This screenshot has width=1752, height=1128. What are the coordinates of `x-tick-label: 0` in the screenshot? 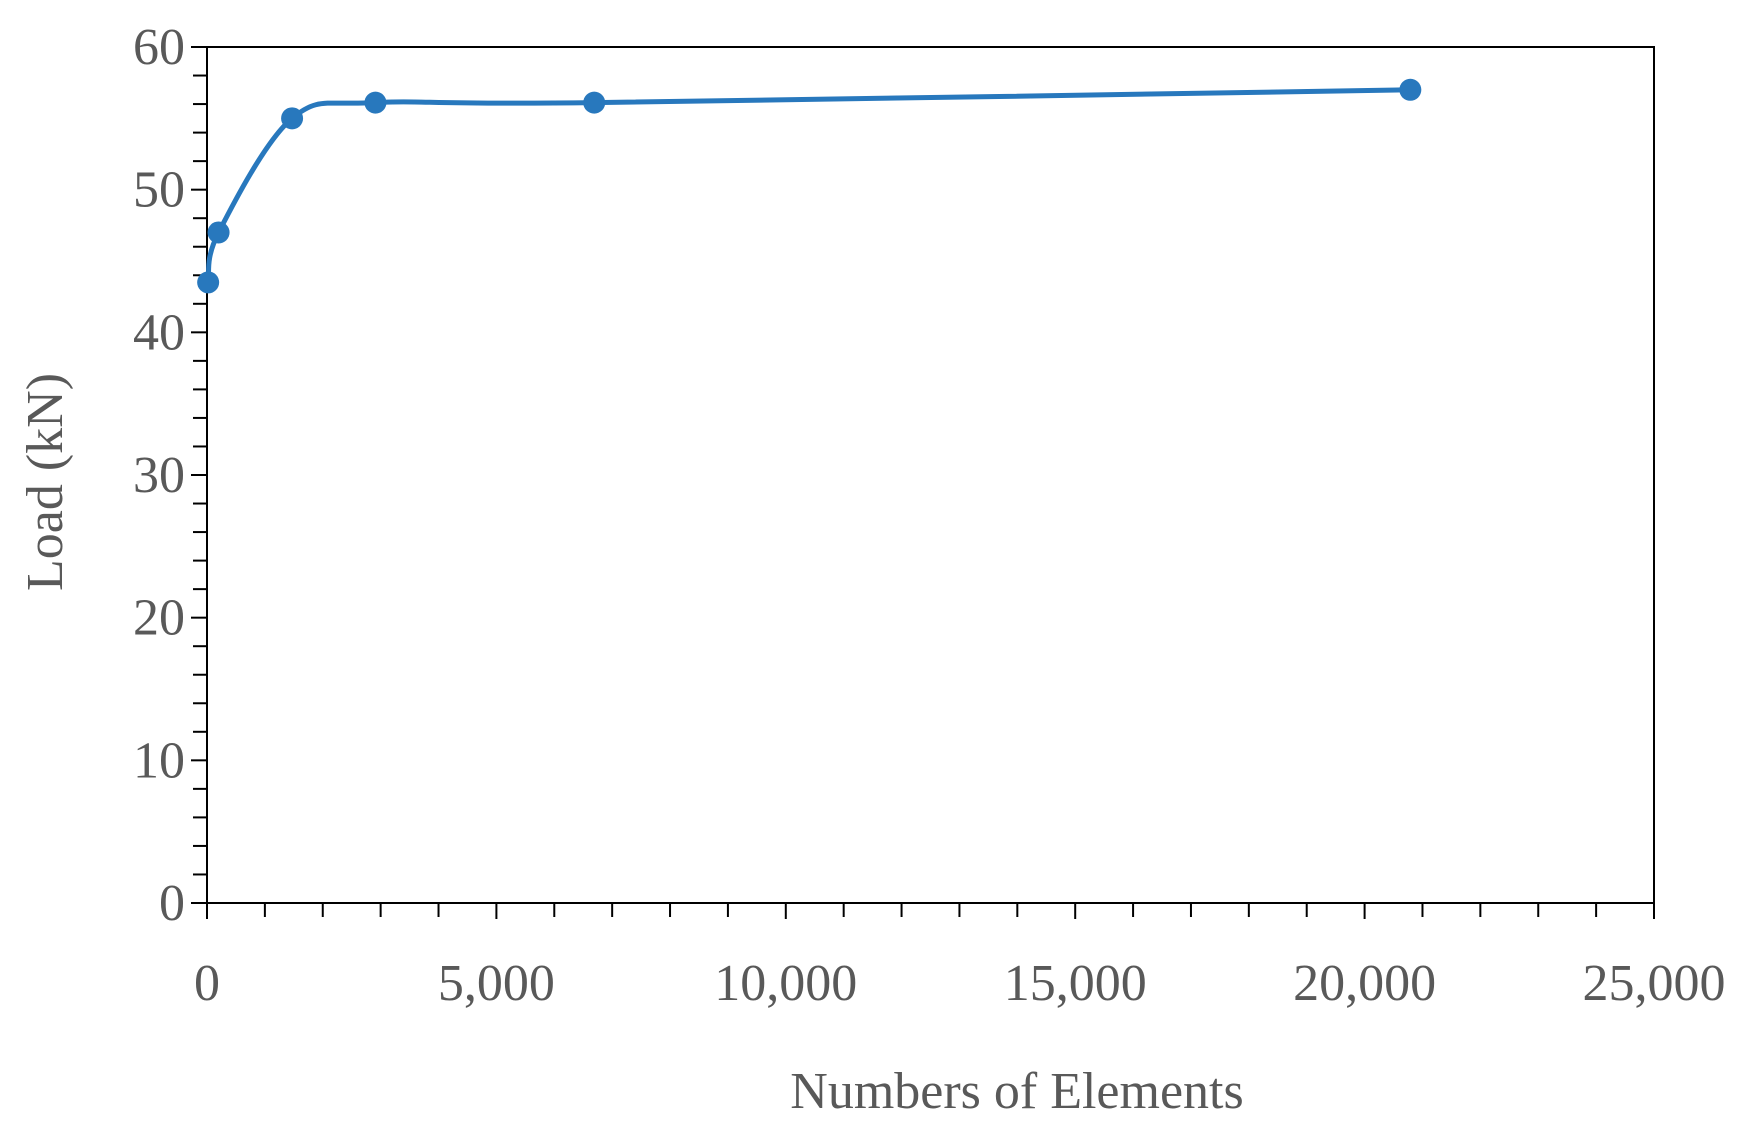 It's located at (207, 983).